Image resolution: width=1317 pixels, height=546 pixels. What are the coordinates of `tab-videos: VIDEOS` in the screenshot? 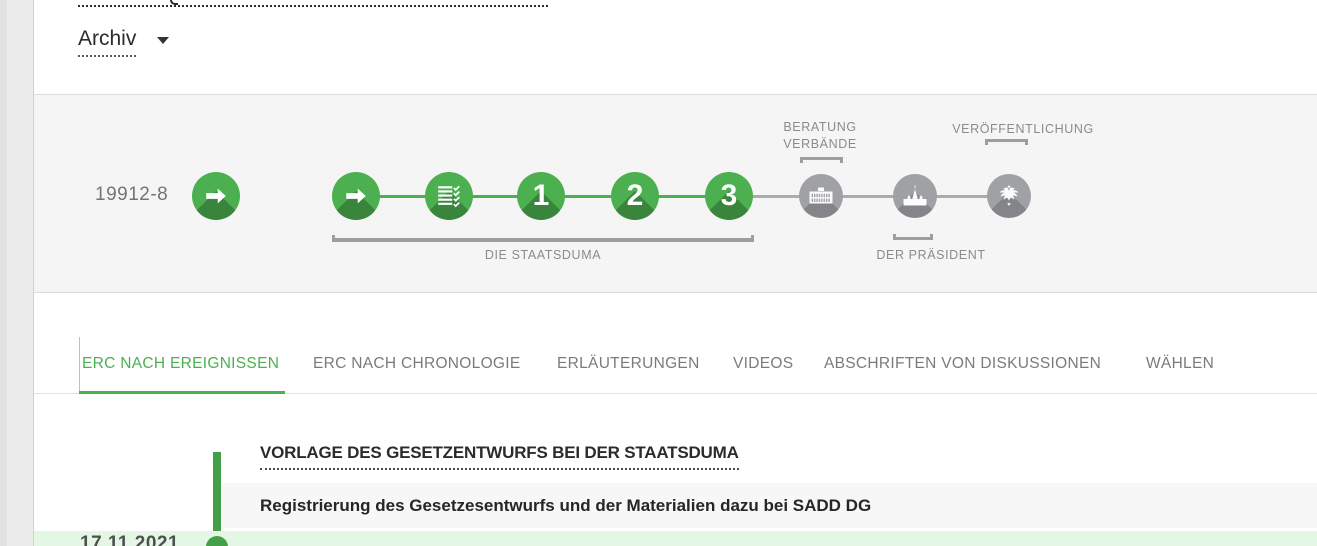 It's located at (763, 363).